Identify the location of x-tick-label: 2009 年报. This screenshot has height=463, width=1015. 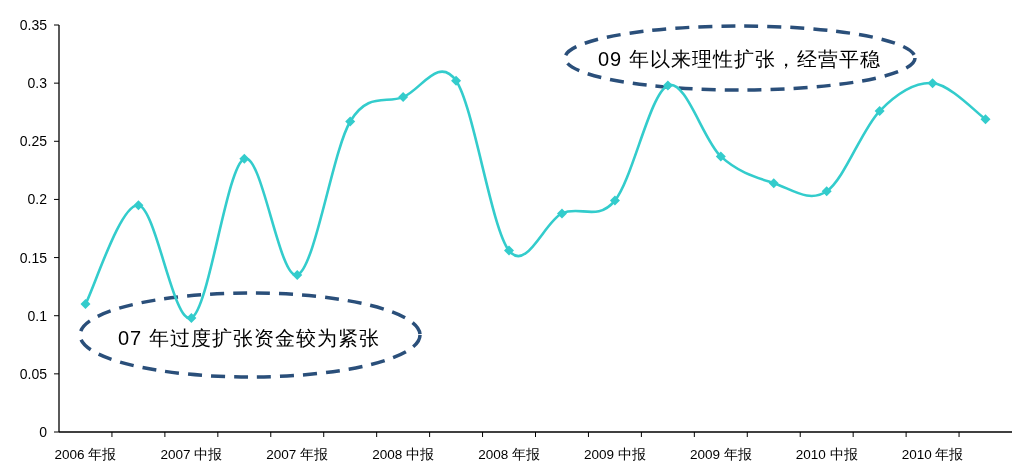
(720, 454).